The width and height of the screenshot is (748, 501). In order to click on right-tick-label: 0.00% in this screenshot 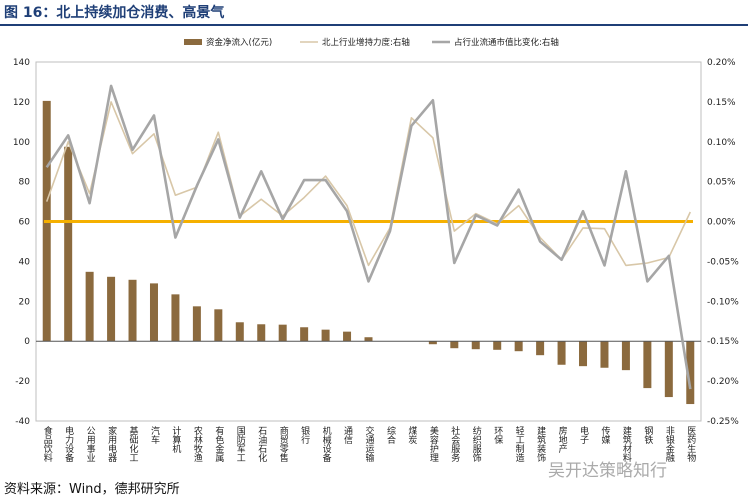, I will do `click(721, 223)`.